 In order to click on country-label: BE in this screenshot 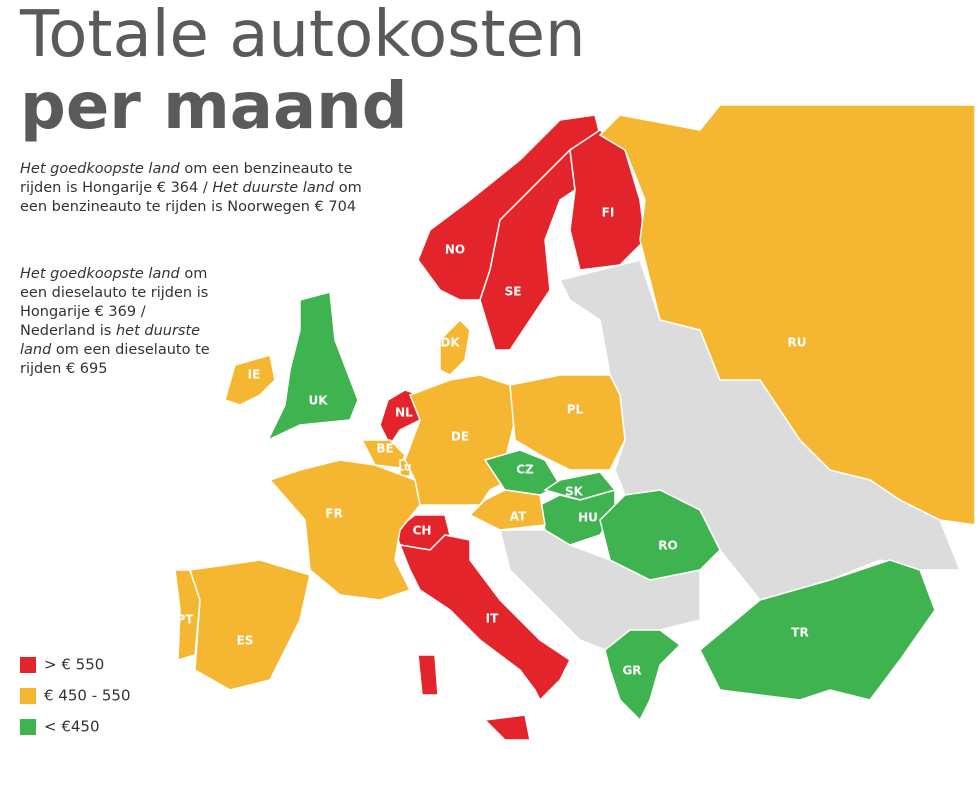, I will do `click(384, 449)`.